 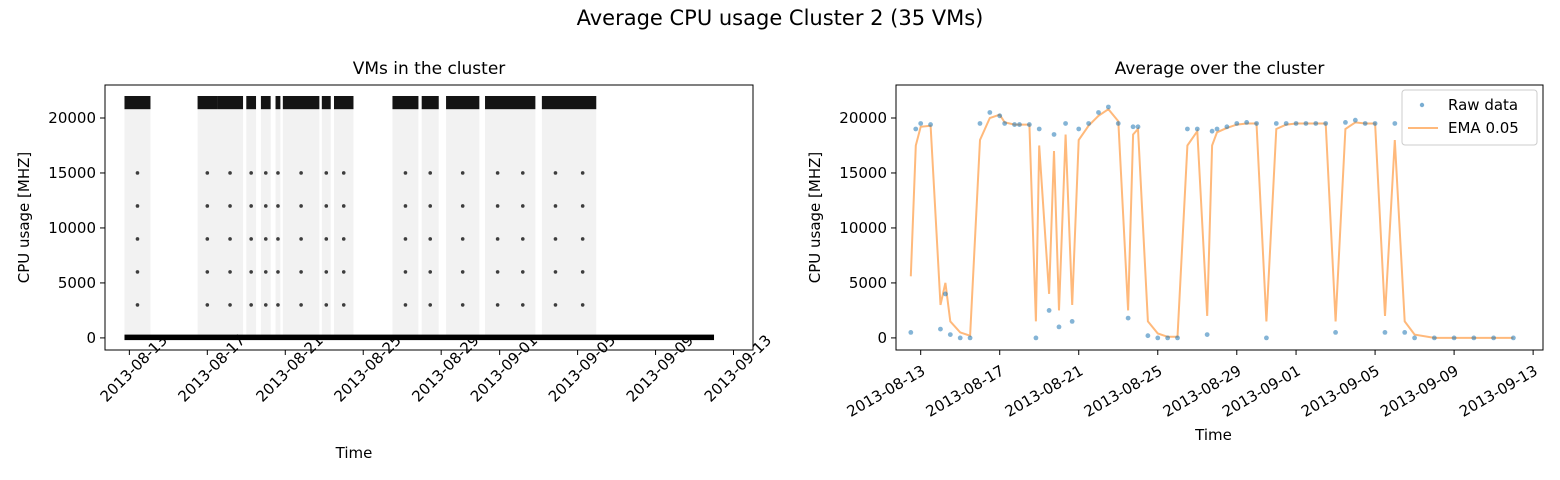 What do you see at coordinates (1220, 69) in the screenshot?
I see `right-chart-title: Average over the cluster` at bounding box center [1220, 69].